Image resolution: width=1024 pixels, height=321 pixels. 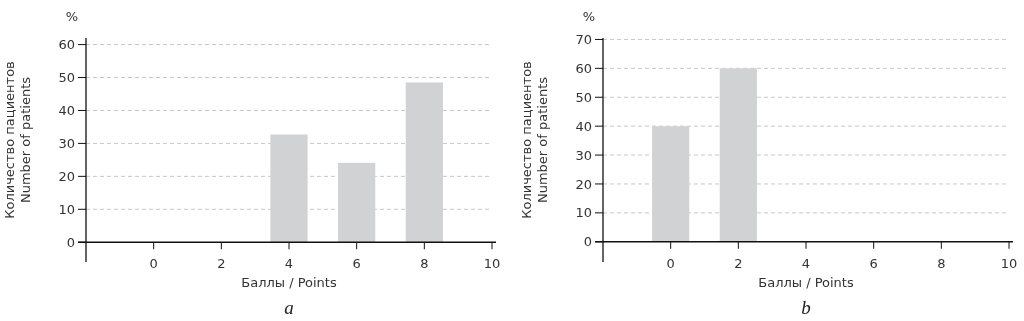 I want to click on text: a, so click(x=289, y=308).